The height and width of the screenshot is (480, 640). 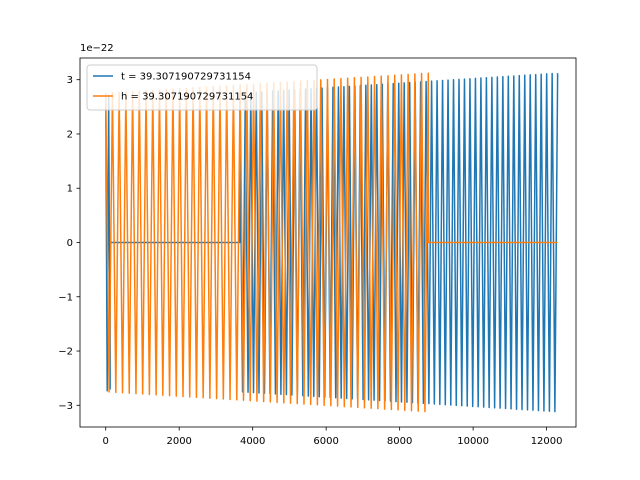 What do you see at coordinates (547, 441) in the screenshot?
I see `x-tick-label: 12000` at bounding box center [547, 441].